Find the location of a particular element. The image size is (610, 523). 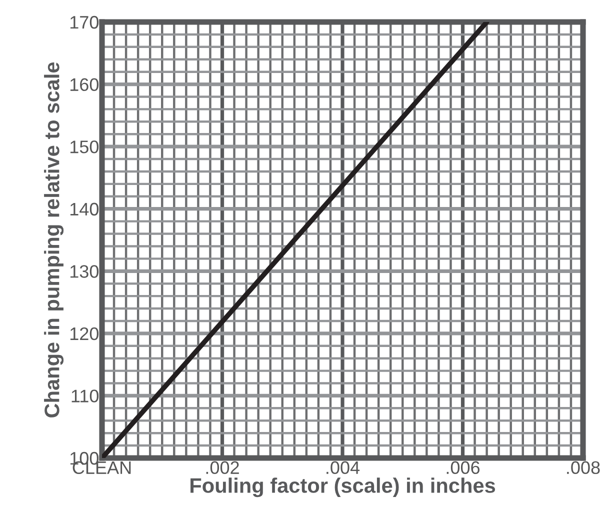

y-axis-title: Change in pumping relative to scale is located at coordinates (54, 240).